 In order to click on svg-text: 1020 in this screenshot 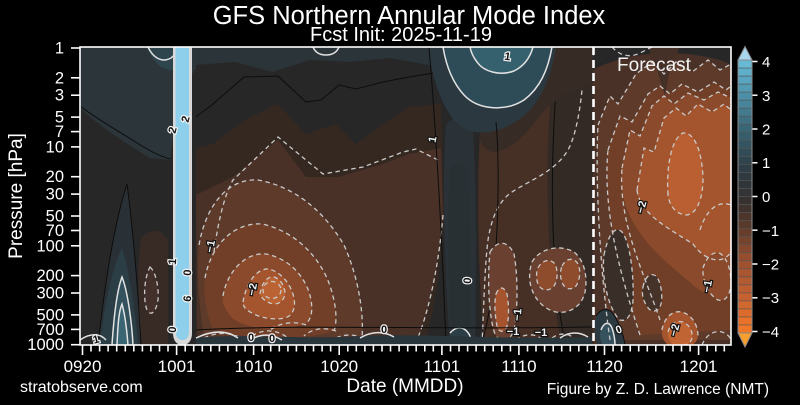, I will do `click(339, 366)`.